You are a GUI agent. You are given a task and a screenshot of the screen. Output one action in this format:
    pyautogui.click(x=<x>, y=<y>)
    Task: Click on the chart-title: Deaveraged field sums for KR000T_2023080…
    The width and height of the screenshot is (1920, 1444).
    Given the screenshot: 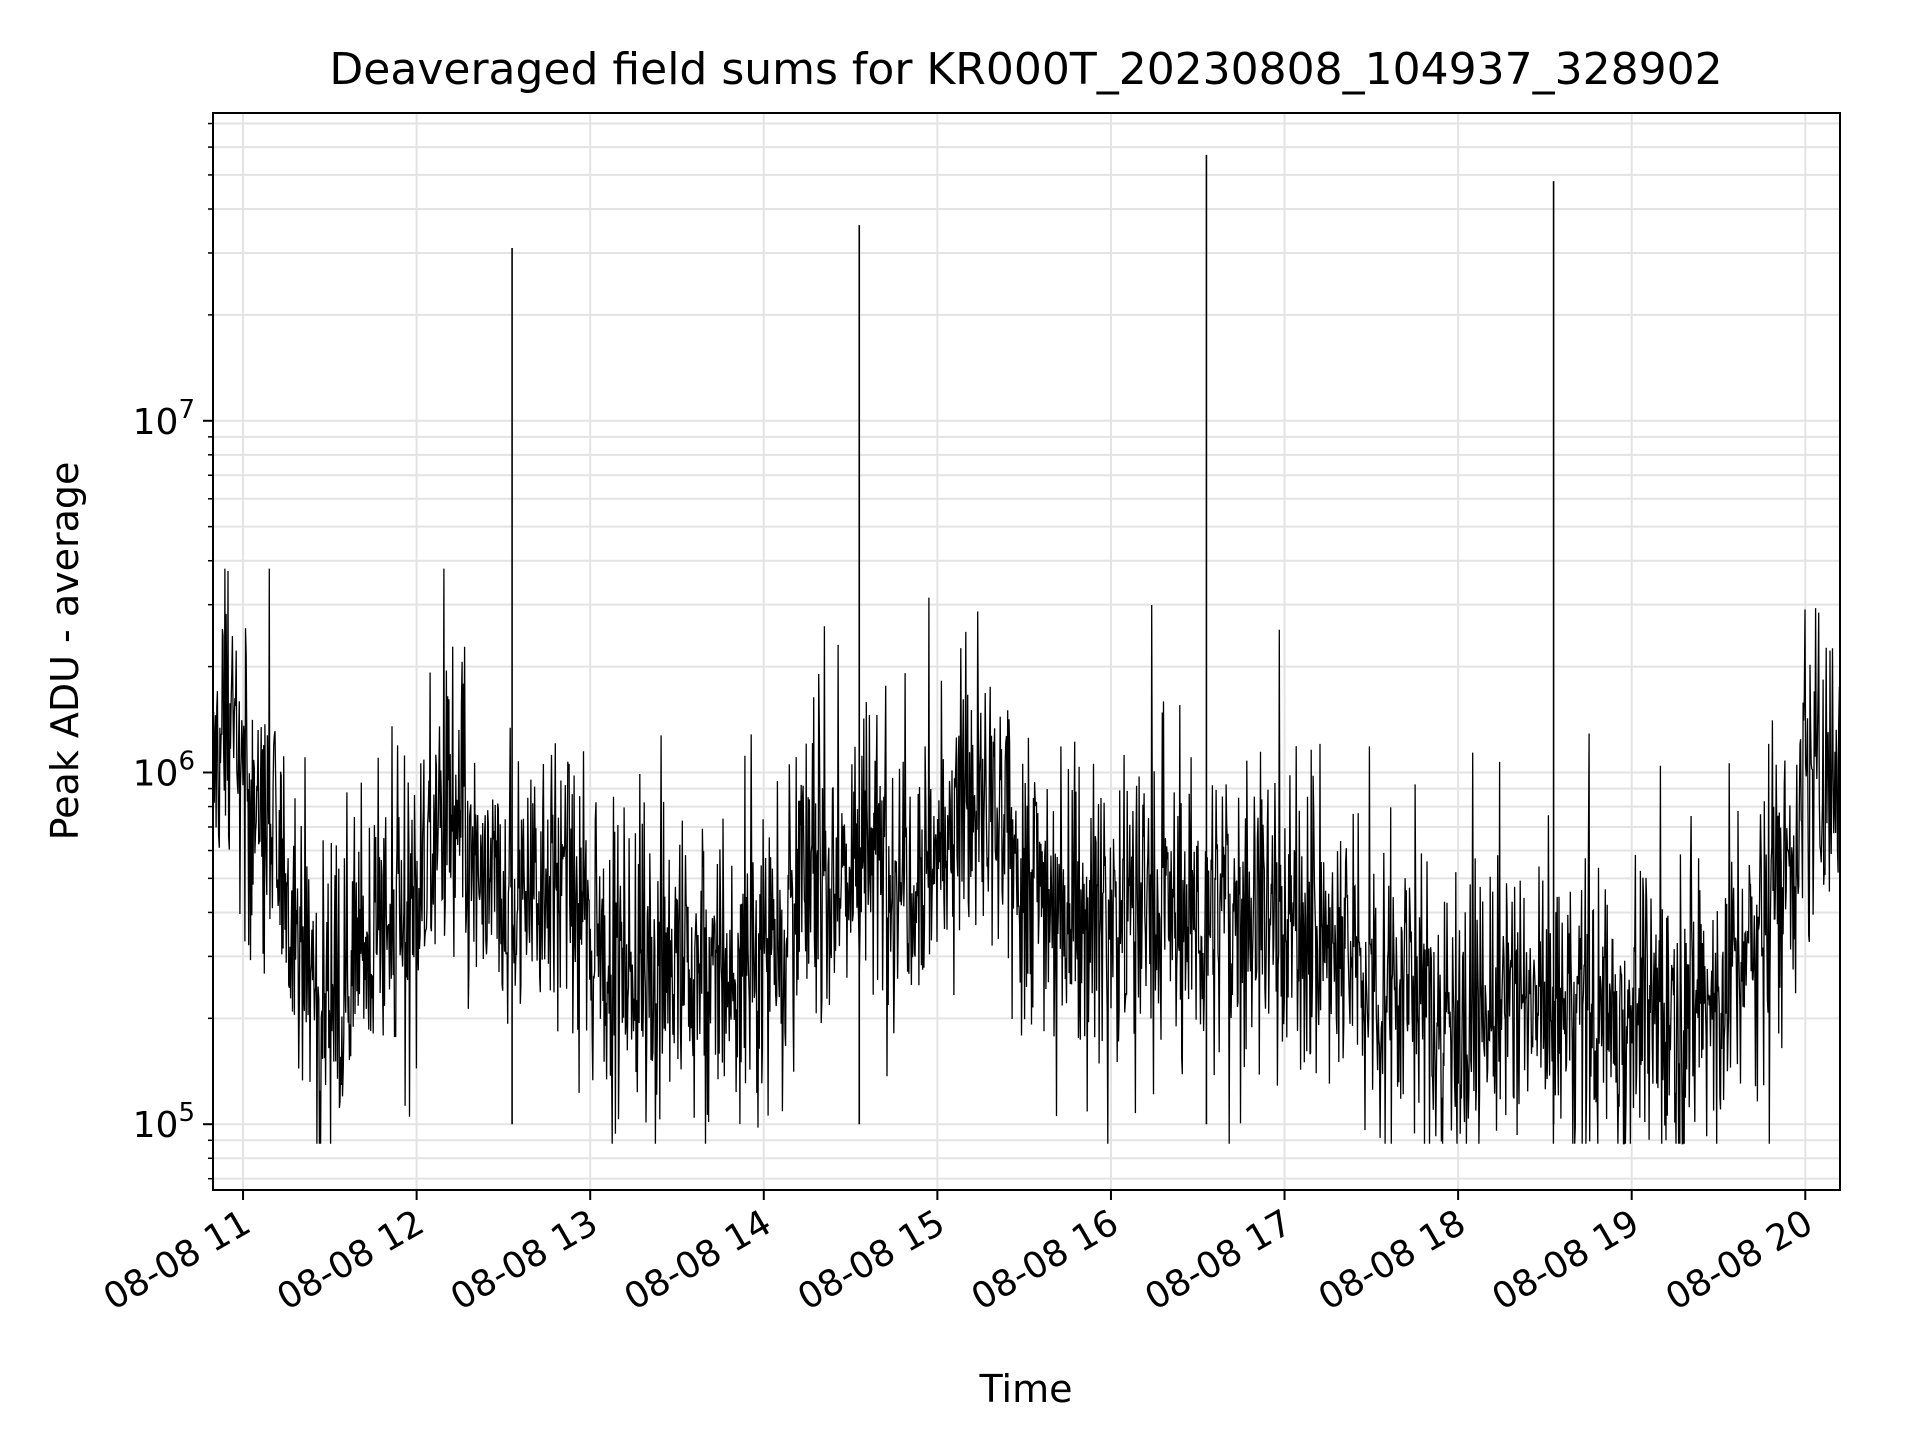 What is the action you would take?
    pyautogui.click(x=1025, y=69)
    